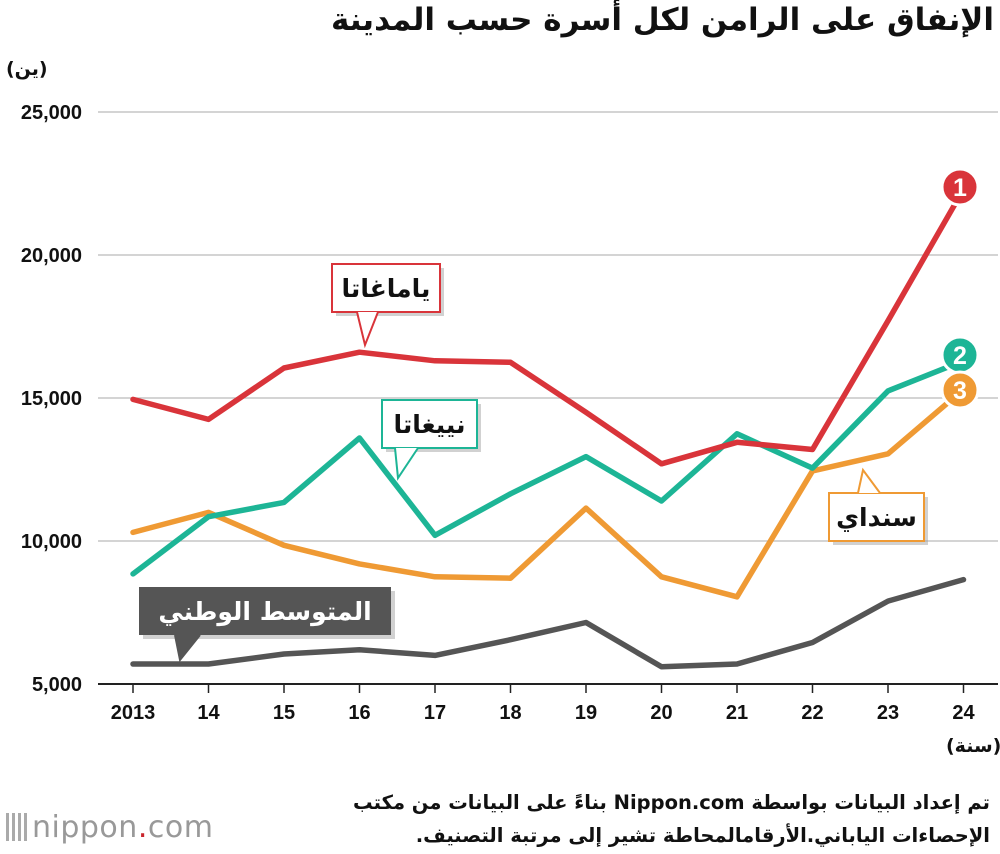 The image size is (1000, 854). I want to click on y-axis-ticks: 5,000 10,000 15,000 20,000 25,000, so click(51, 399).